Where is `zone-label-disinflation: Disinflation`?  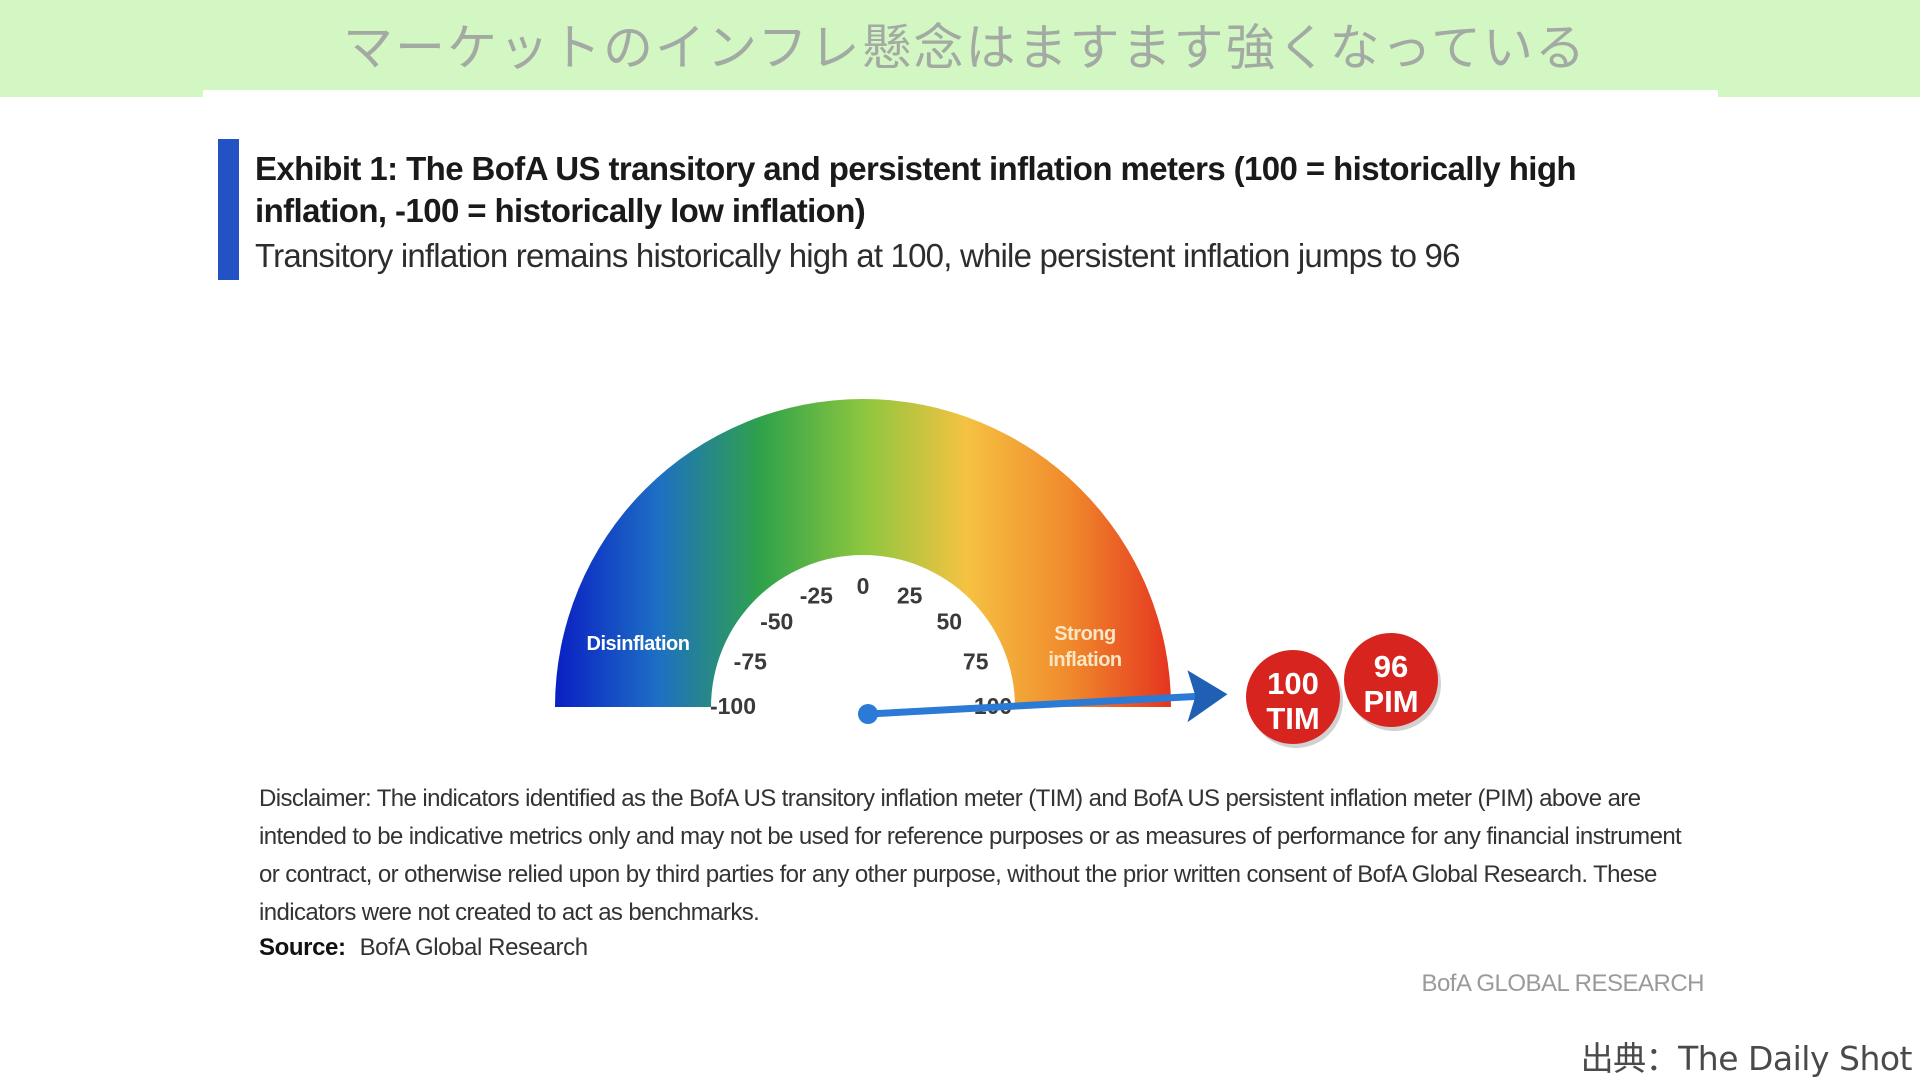 zone-label-disinflation: Disinflation is located at coordinates (638, 644).